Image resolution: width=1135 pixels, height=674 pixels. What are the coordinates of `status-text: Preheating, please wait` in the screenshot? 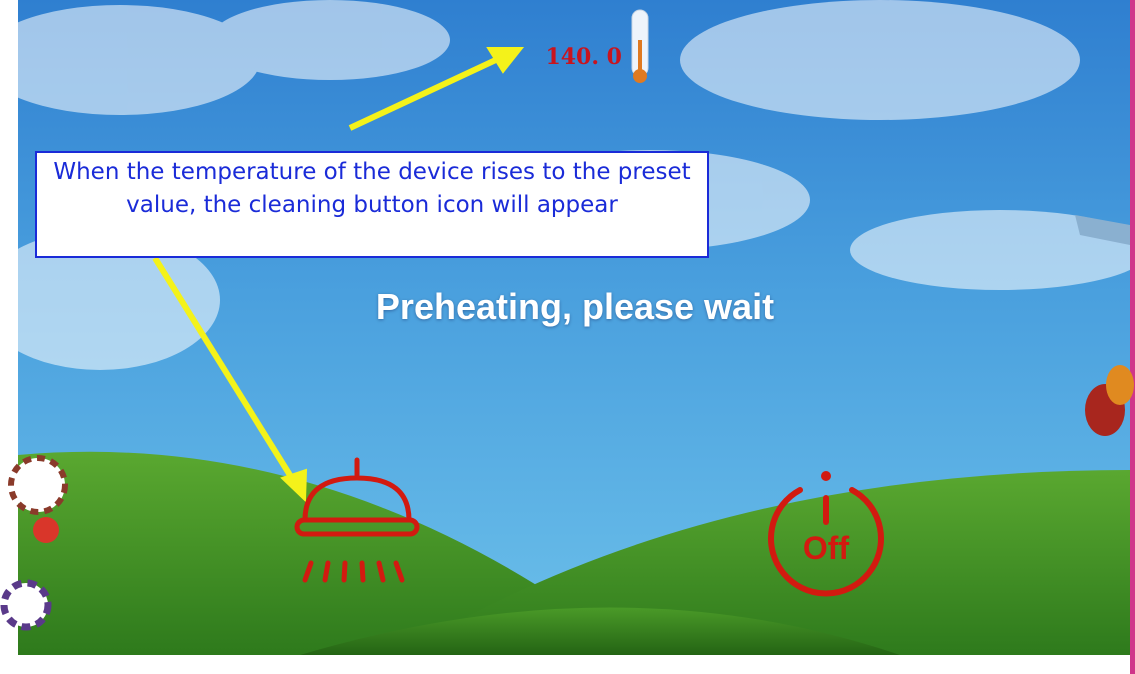 It's located at (575, 306).